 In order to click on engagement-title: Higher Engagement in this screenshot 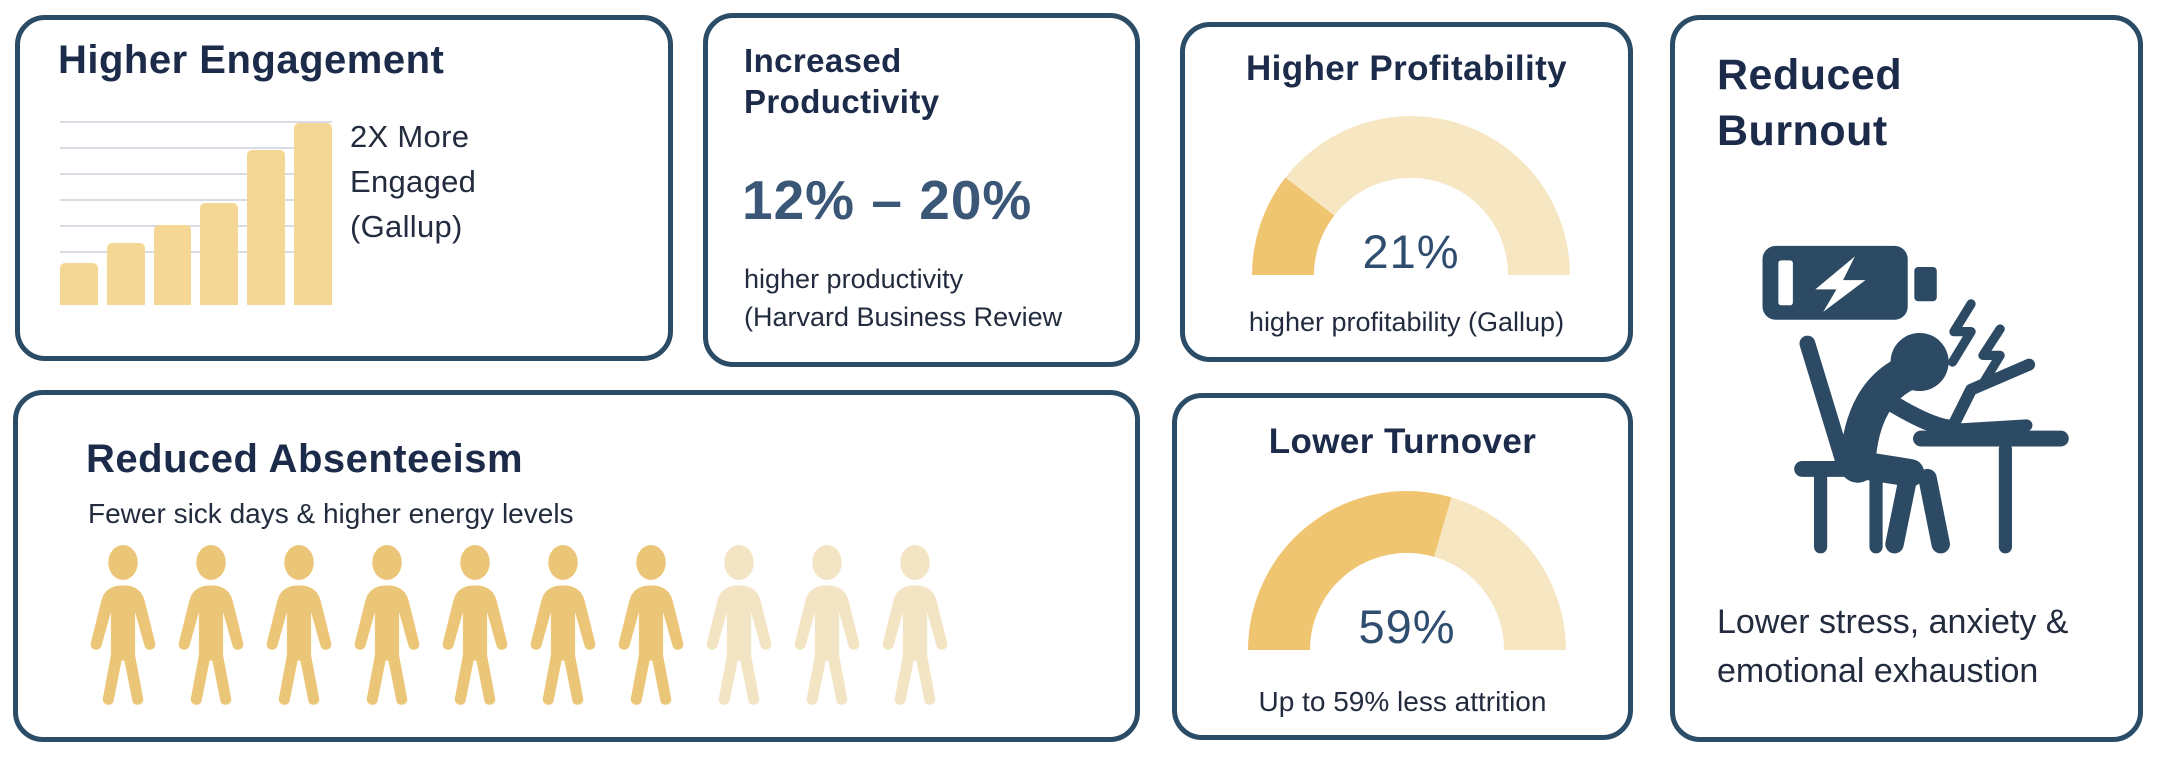, I will do `click(251, 60)`.